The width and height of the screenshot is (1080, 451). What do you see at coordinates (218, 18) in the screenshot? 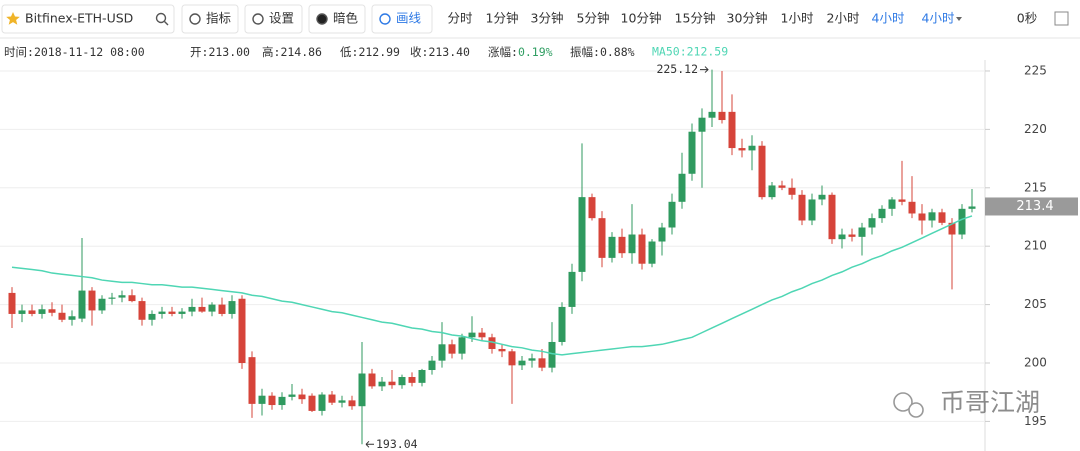
I see `tool-button-label: 指标` at bounding box center [218, 18].